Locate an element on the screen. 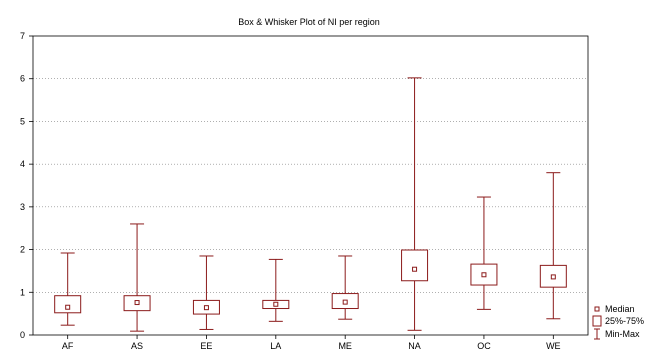  legend-box-icon is located at coordinates (597, 321).